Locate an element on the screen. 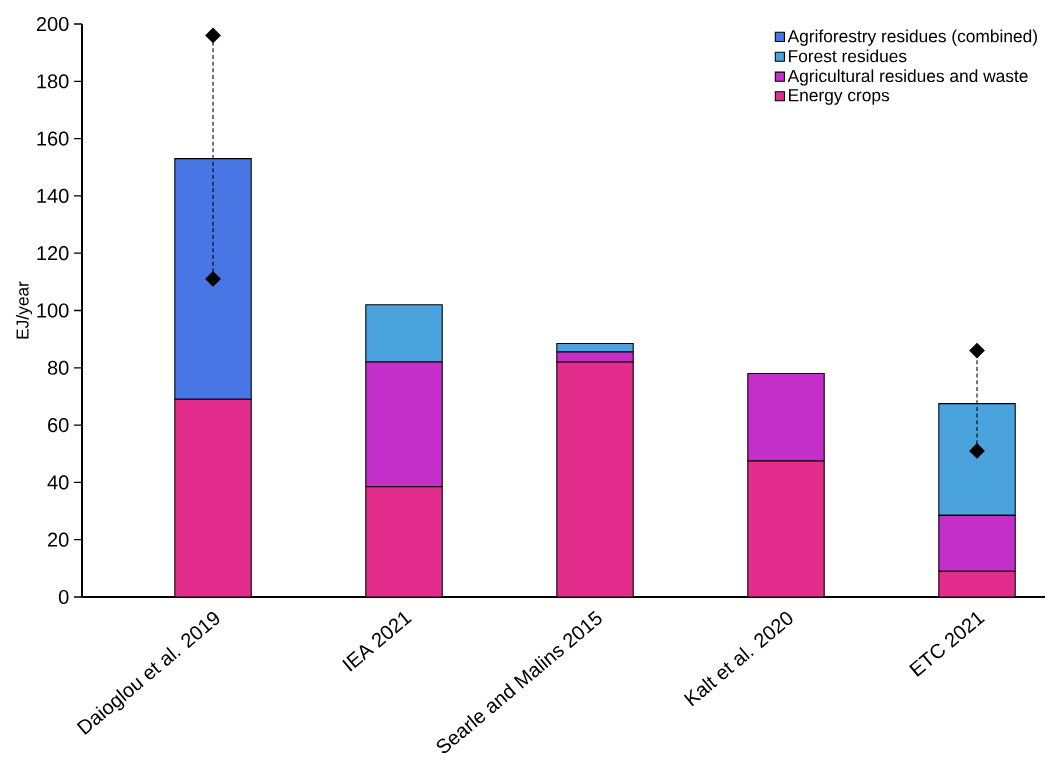 The image size is (1060, 782). y-tick-label: 80 is located at coordinates (58, 367).